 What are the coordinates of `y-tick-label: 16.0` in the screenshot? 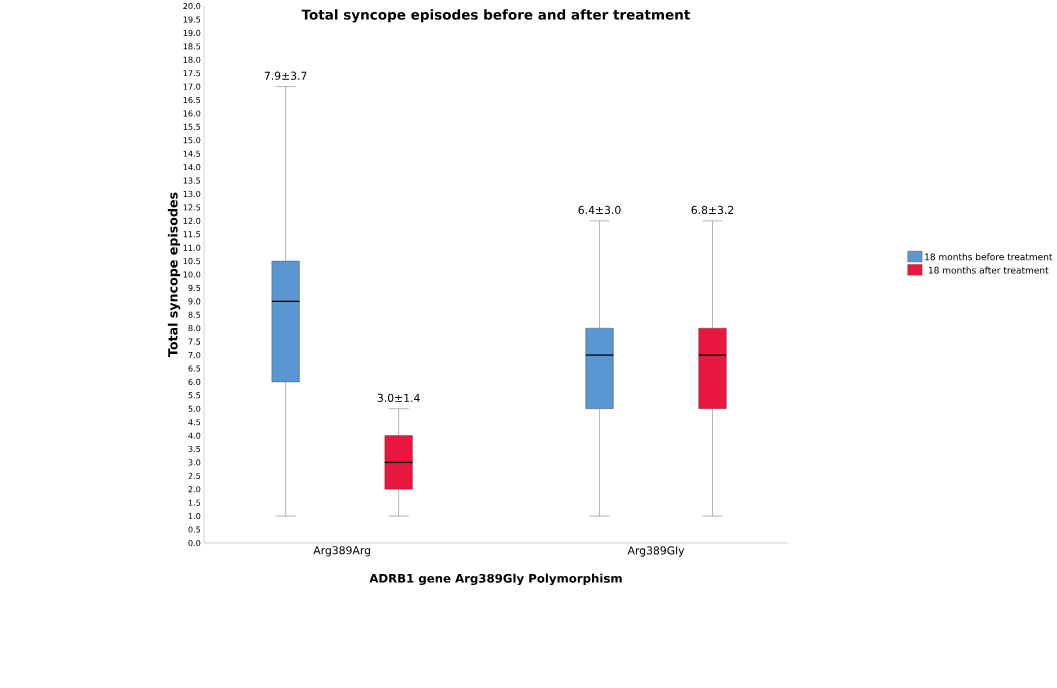 It's located at (192, 113).